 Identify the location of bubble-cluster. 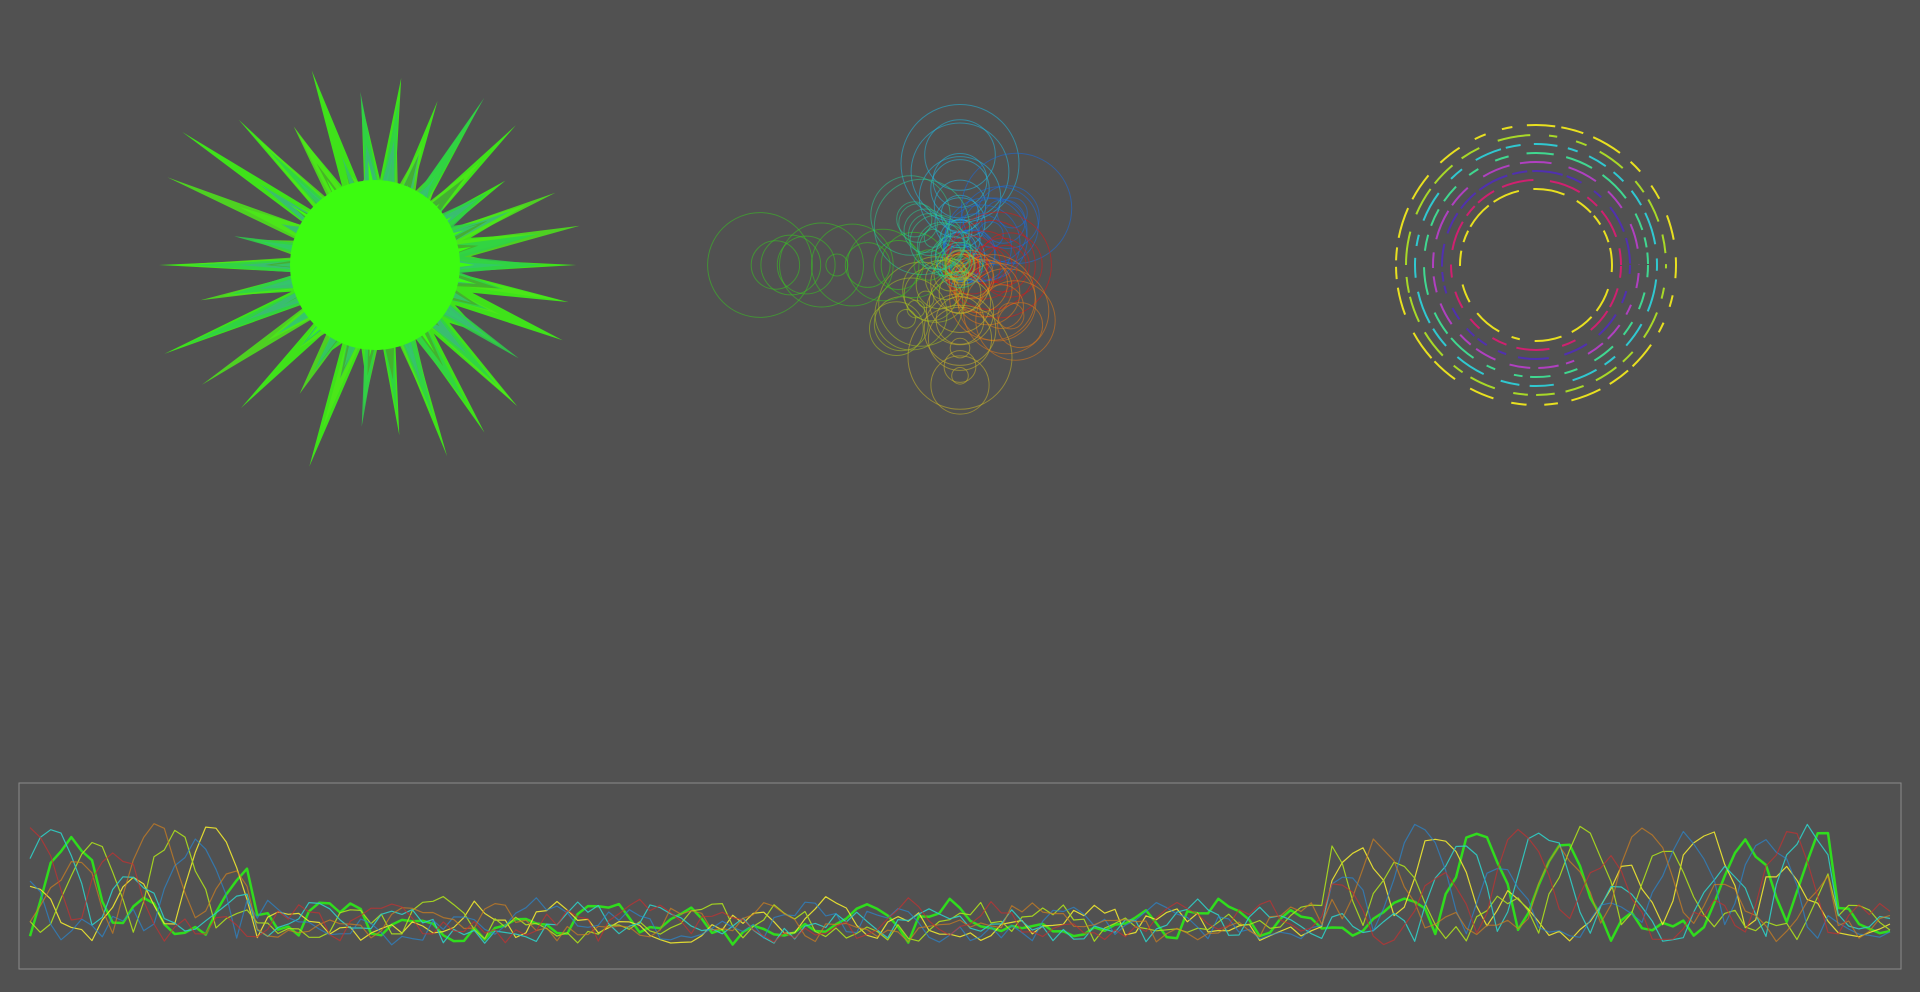
(890, 259).